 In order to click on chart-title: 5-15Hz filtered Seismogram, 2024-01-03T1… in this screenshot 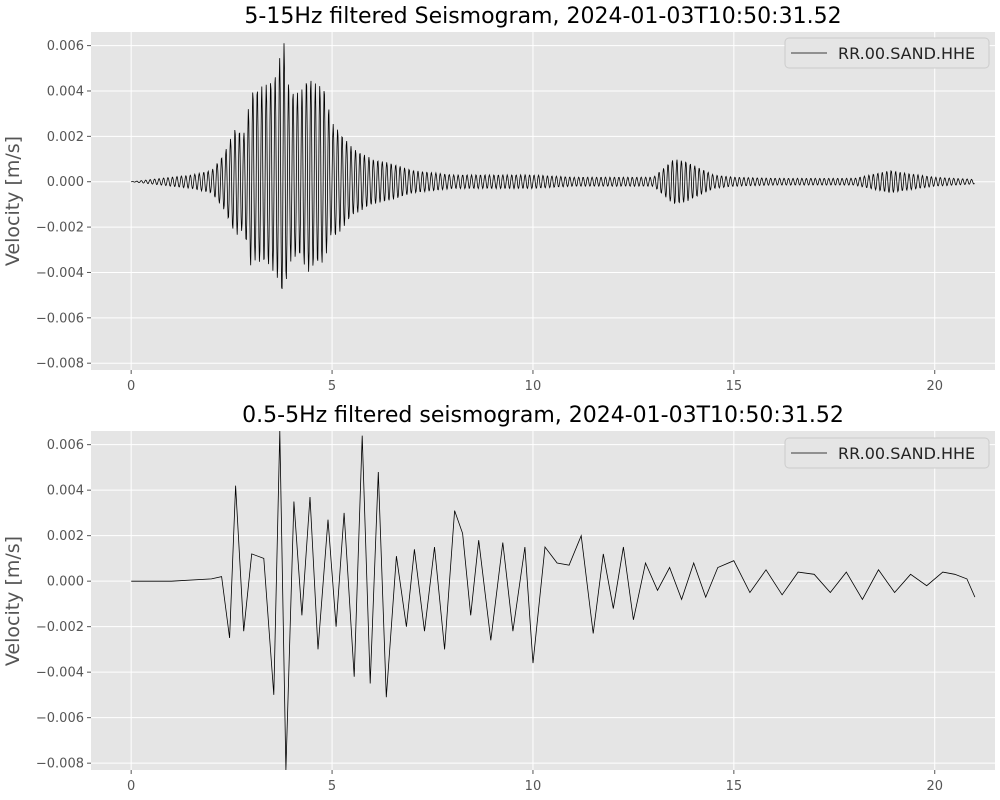, I will do `click(542, 16)`.